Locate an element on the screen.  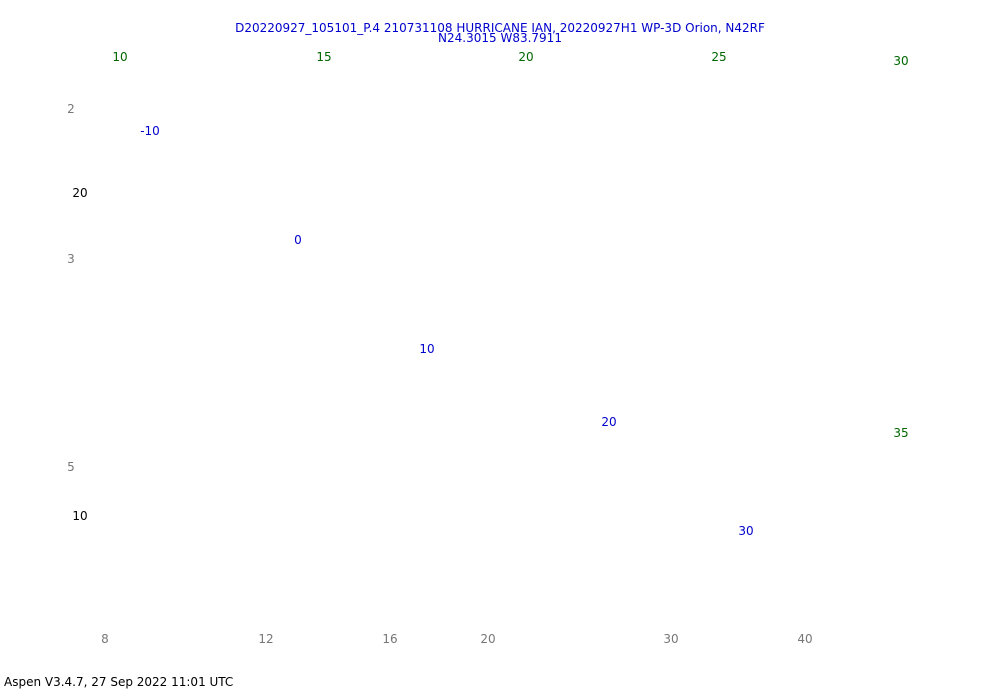
dry-adiabat-label: 20 is located at coordinates (608, 422).